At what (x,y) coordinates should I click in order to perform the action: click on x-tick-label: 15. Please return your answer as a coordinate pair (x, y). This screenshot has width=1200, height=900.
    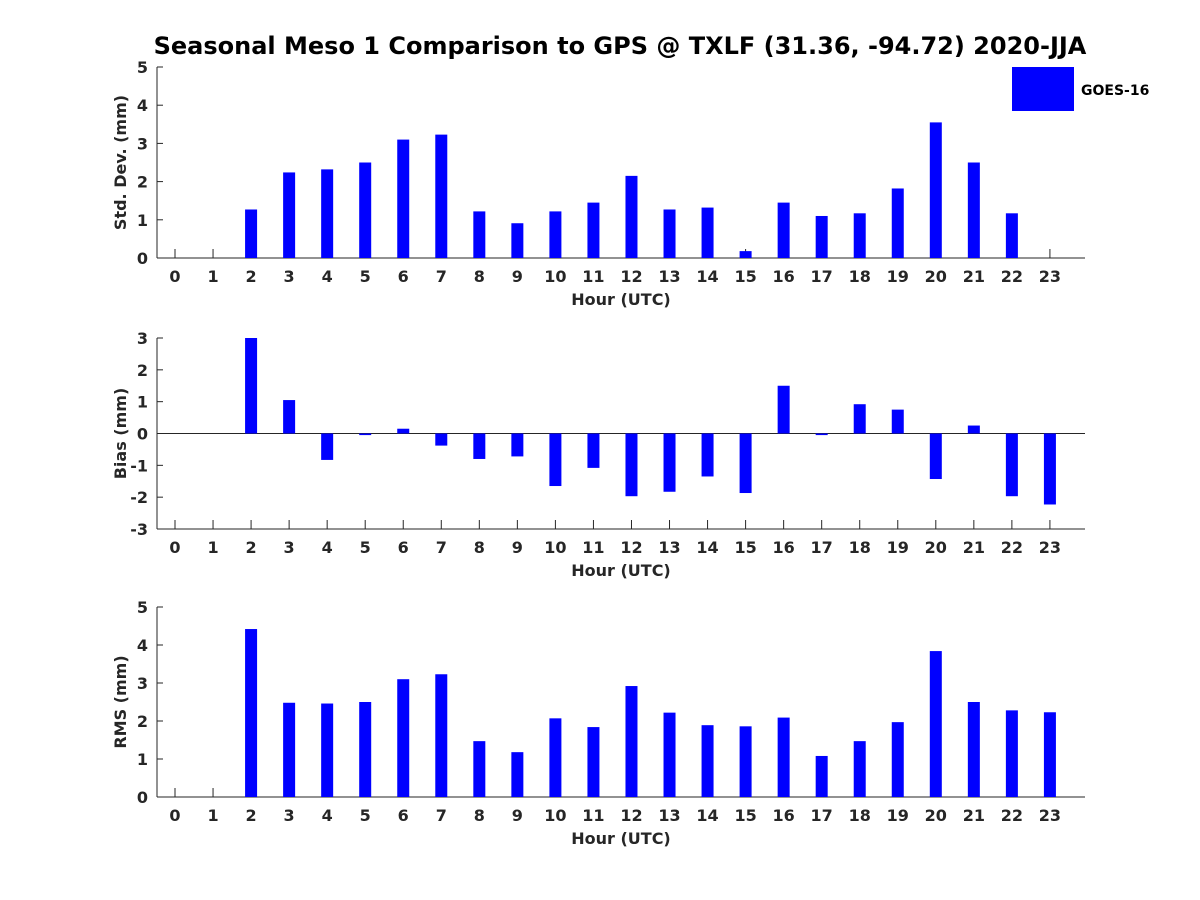
    Looking at the image, I should click on (745, 815).